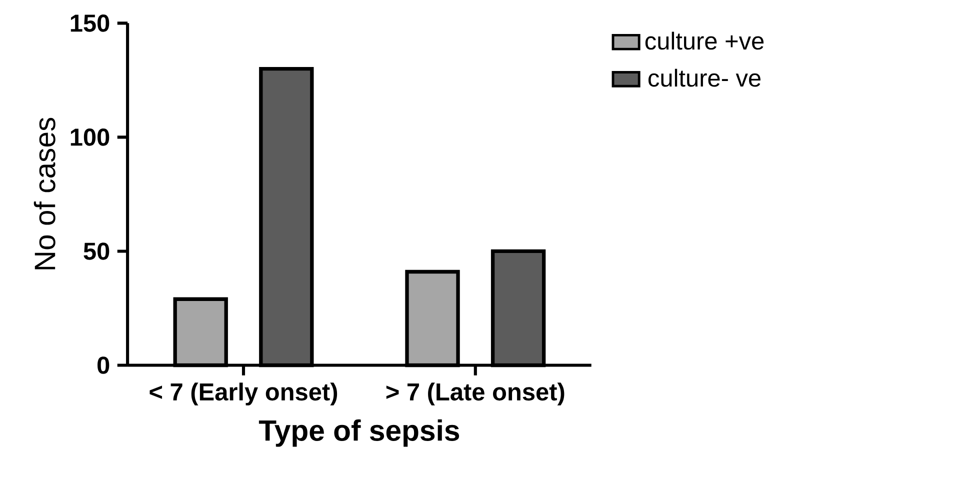  I want to click on y-tick-label: 50, so click(97, 251).